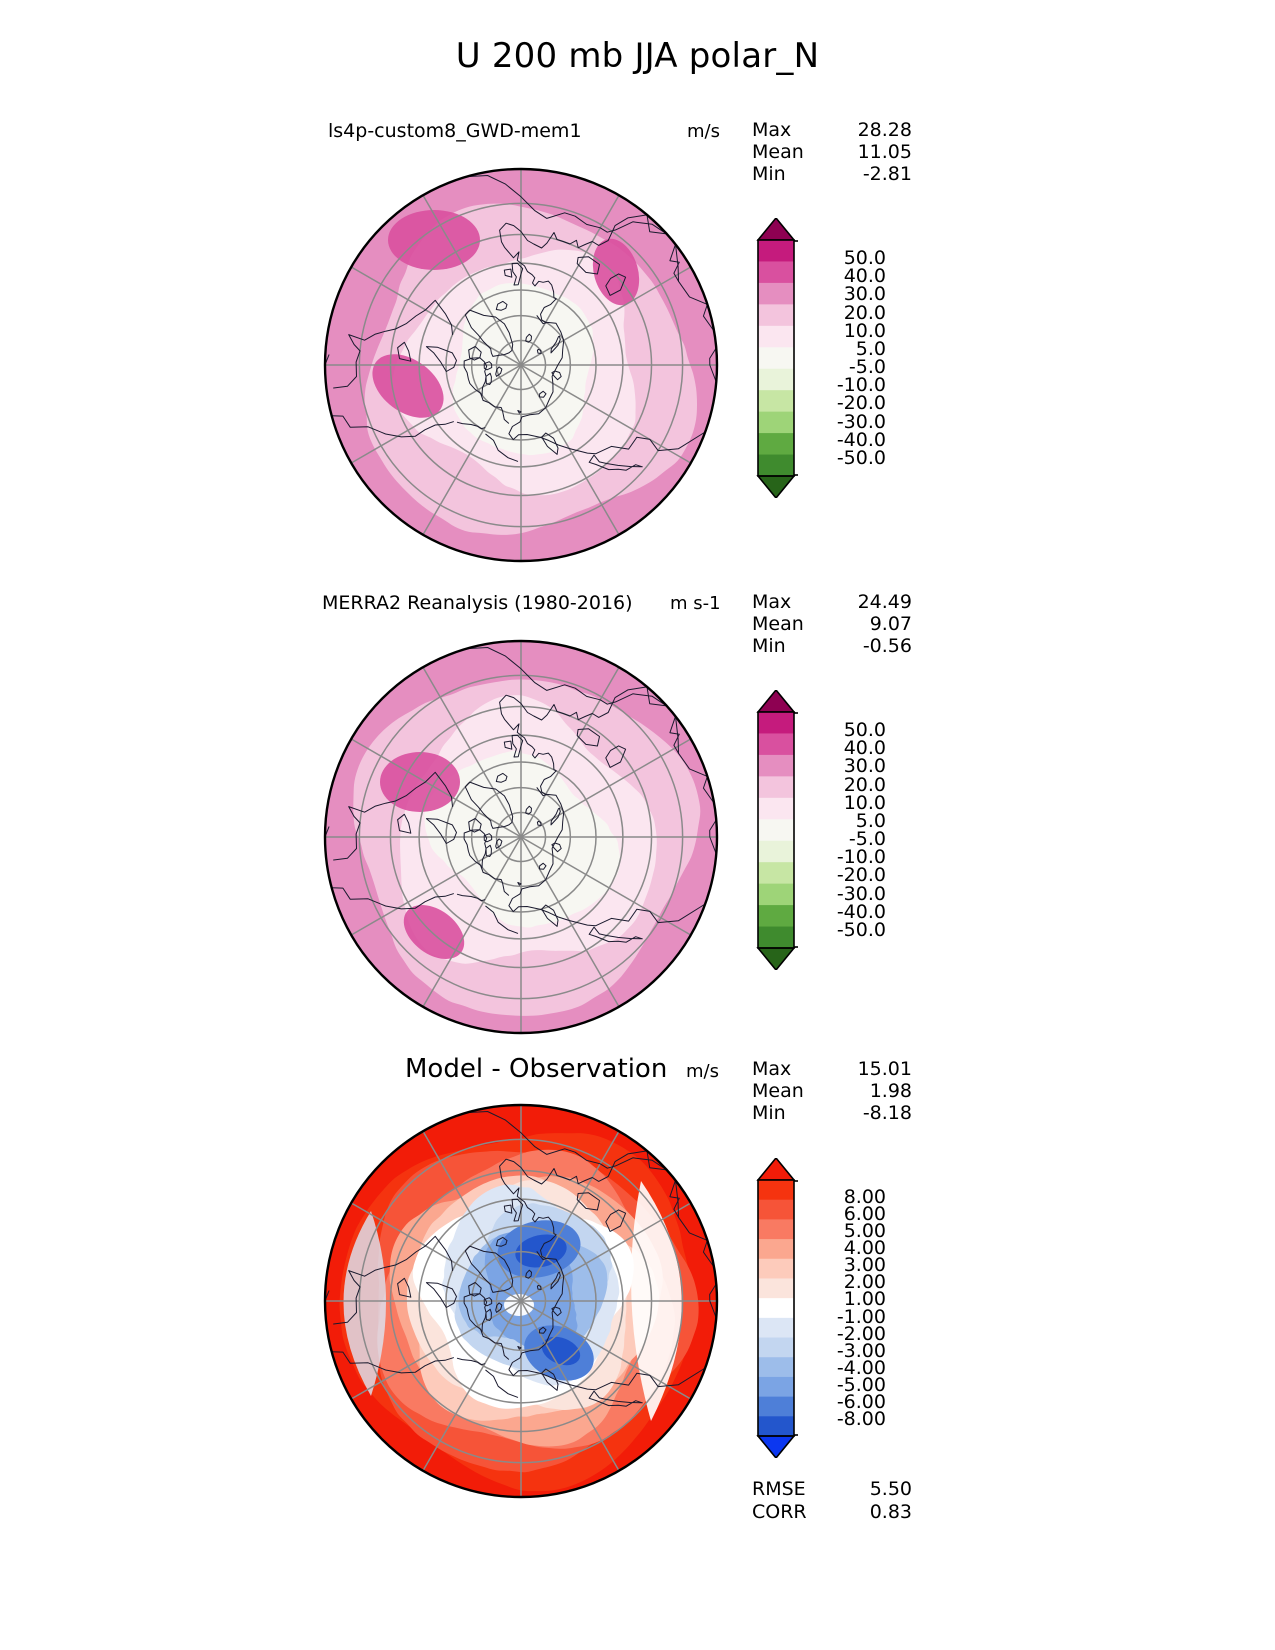 This screenshot has width=1275, height=1650. What do you see at coordinates (887, 646) in the screenshot?
I see `stat-value: -0.56` at bounding box center [887, 646].